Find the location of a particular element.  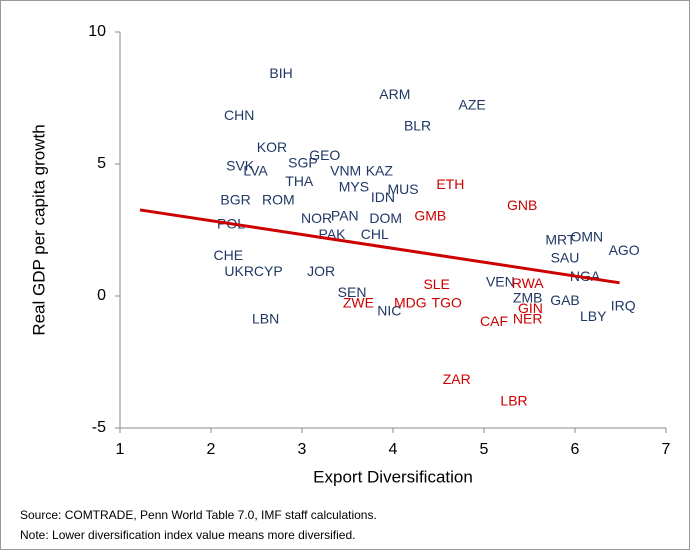

point-label: GMB is located at coordinates (430, 216).